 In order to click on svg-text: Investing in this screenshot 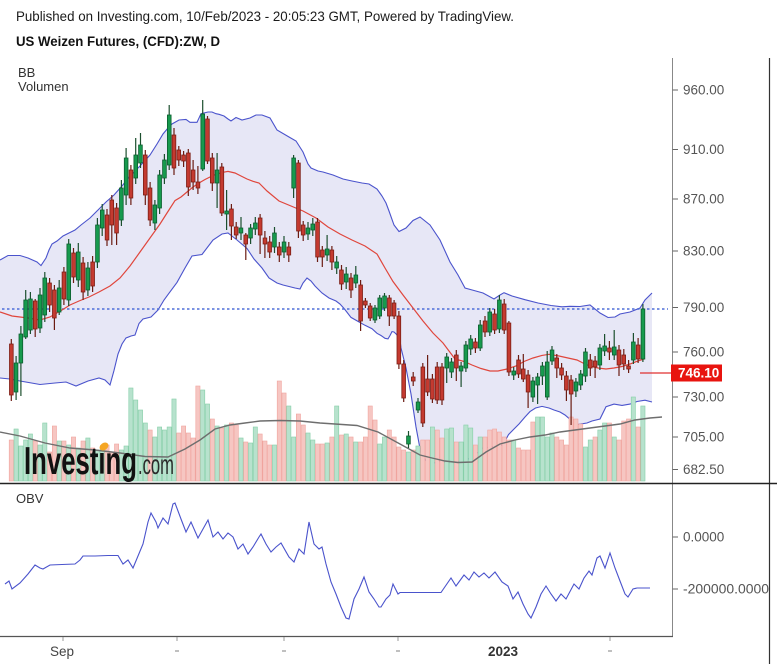, I will do `click(80, 461)`.